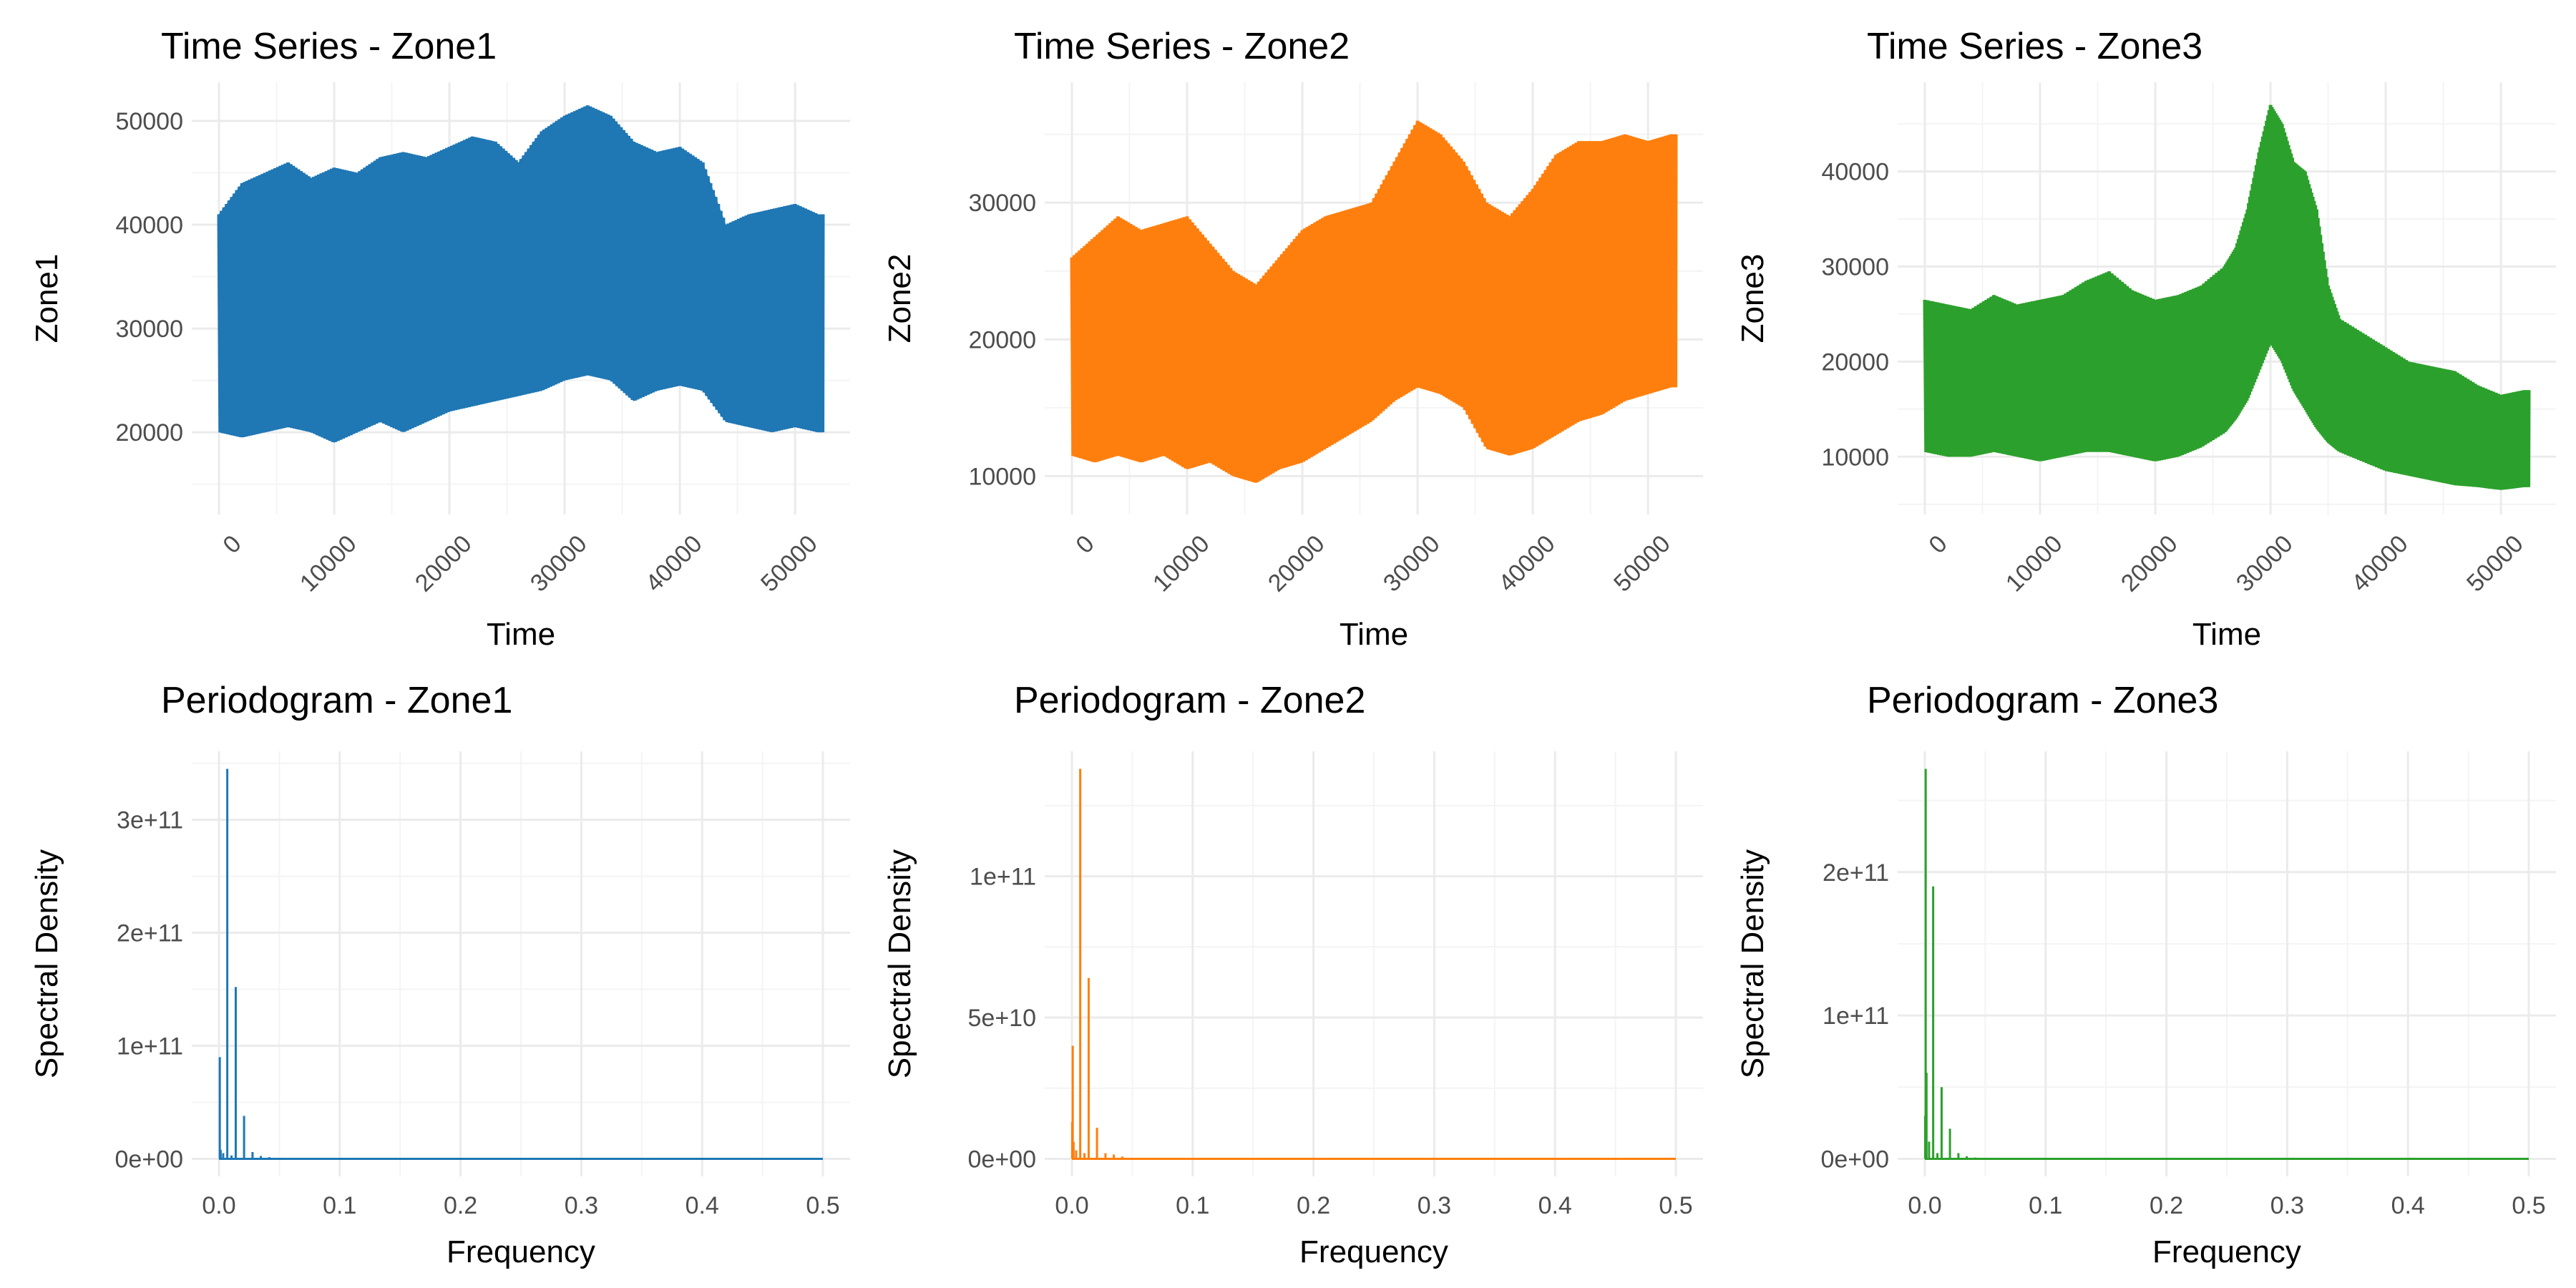  What do you see at coordinates (460, 1205) in the screenshot?
I see `pg-zone1-x-tick-label: 0.2` at bounding box center [460, 1205].